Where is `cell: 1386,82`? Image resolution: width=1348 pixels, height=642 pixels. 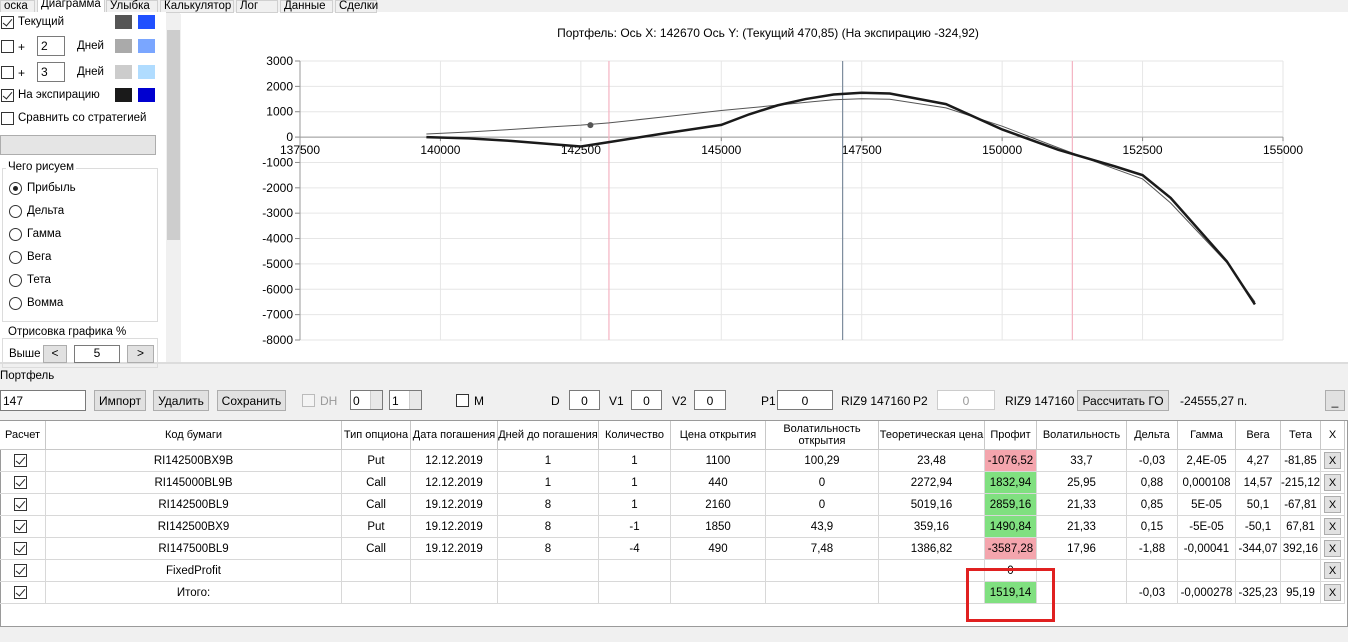 cell: 1386,82 is located at coordinates (932, 549).